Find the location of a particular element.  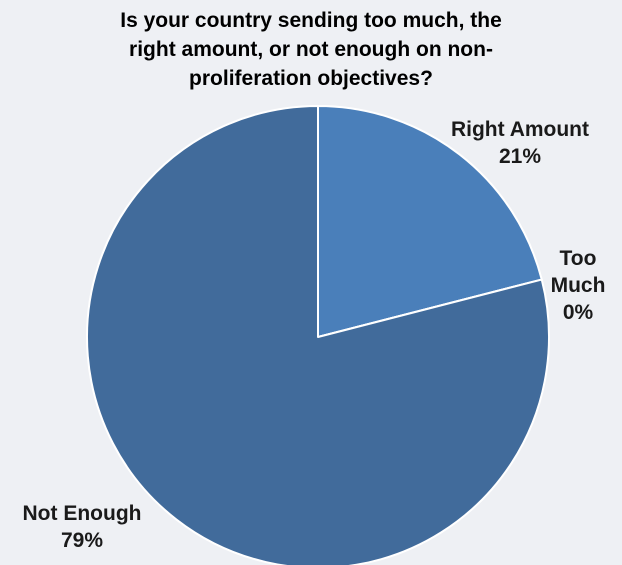

pie-slice-right-amount is located at coordinates (430, 221).